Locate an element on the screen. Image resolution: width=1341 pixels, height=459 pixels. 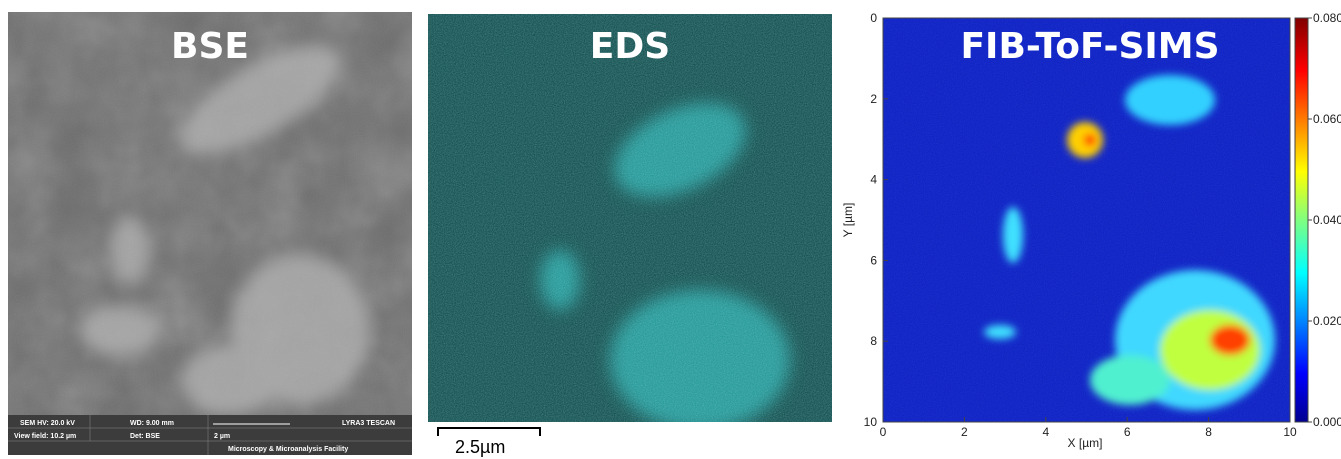
panel-title: EDS is located at coordinates (630, 46).